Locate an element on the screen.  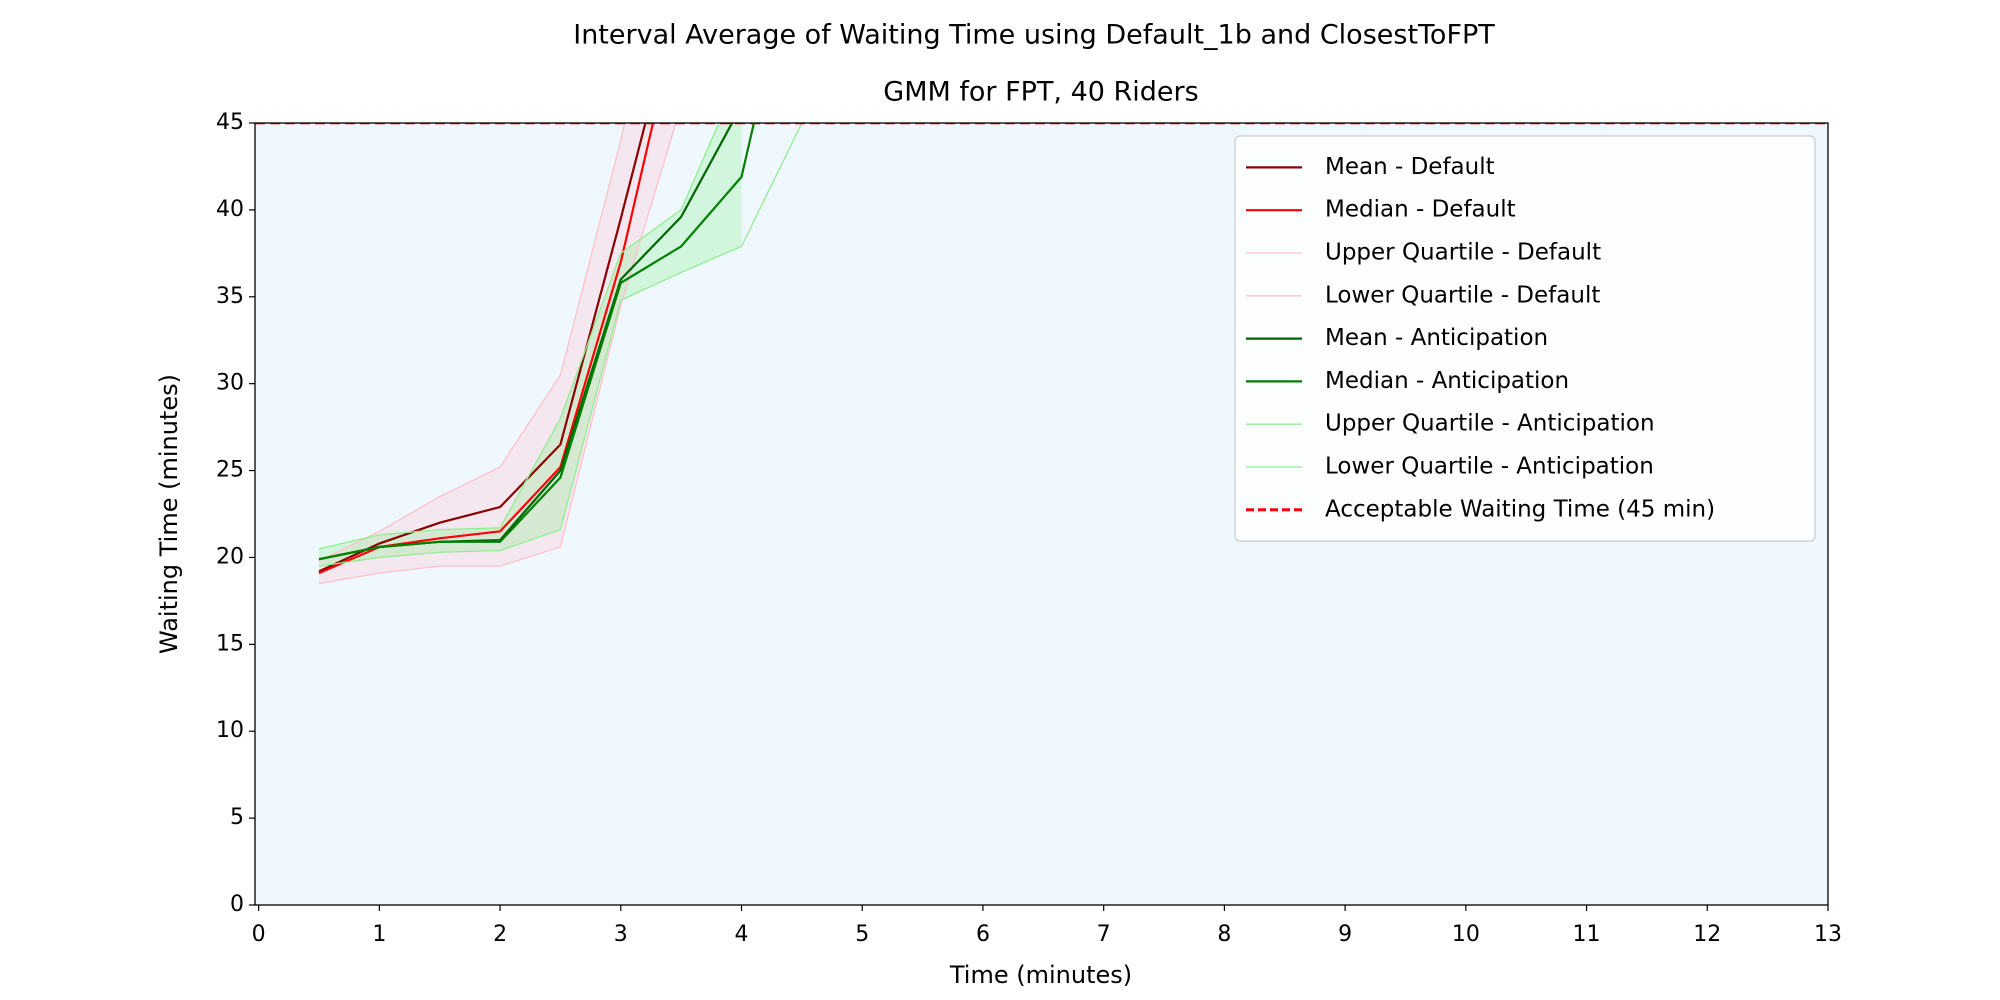
y-tick-label: 15 is located at coordinates (230, 643).